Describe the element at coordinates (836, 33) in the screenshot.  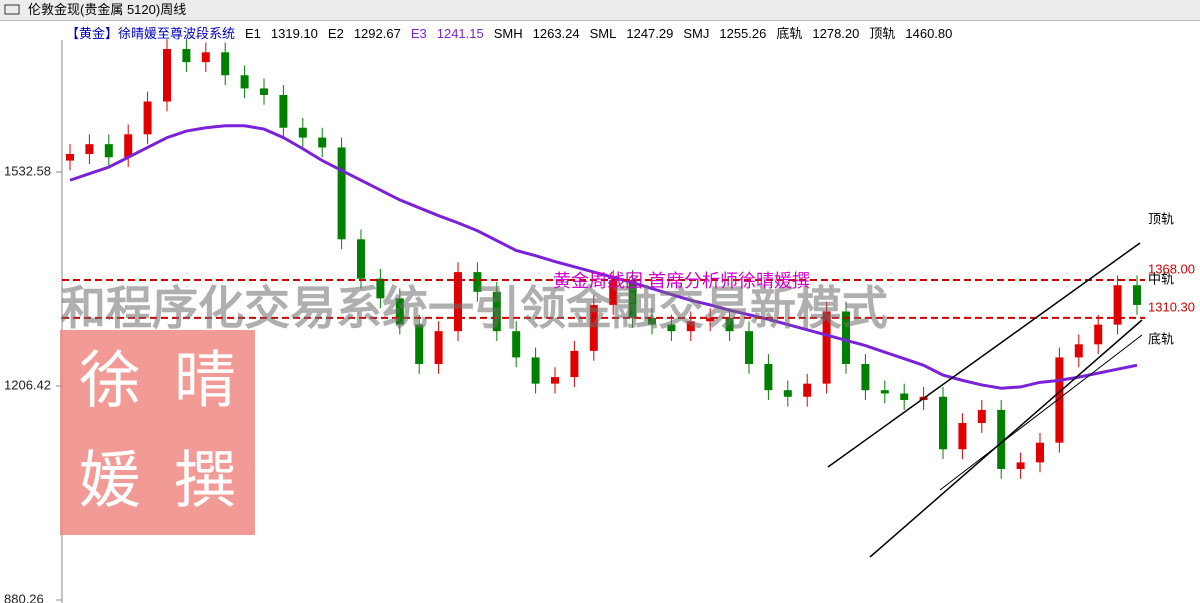
I see `indicator-value: 1278.20` at that location.